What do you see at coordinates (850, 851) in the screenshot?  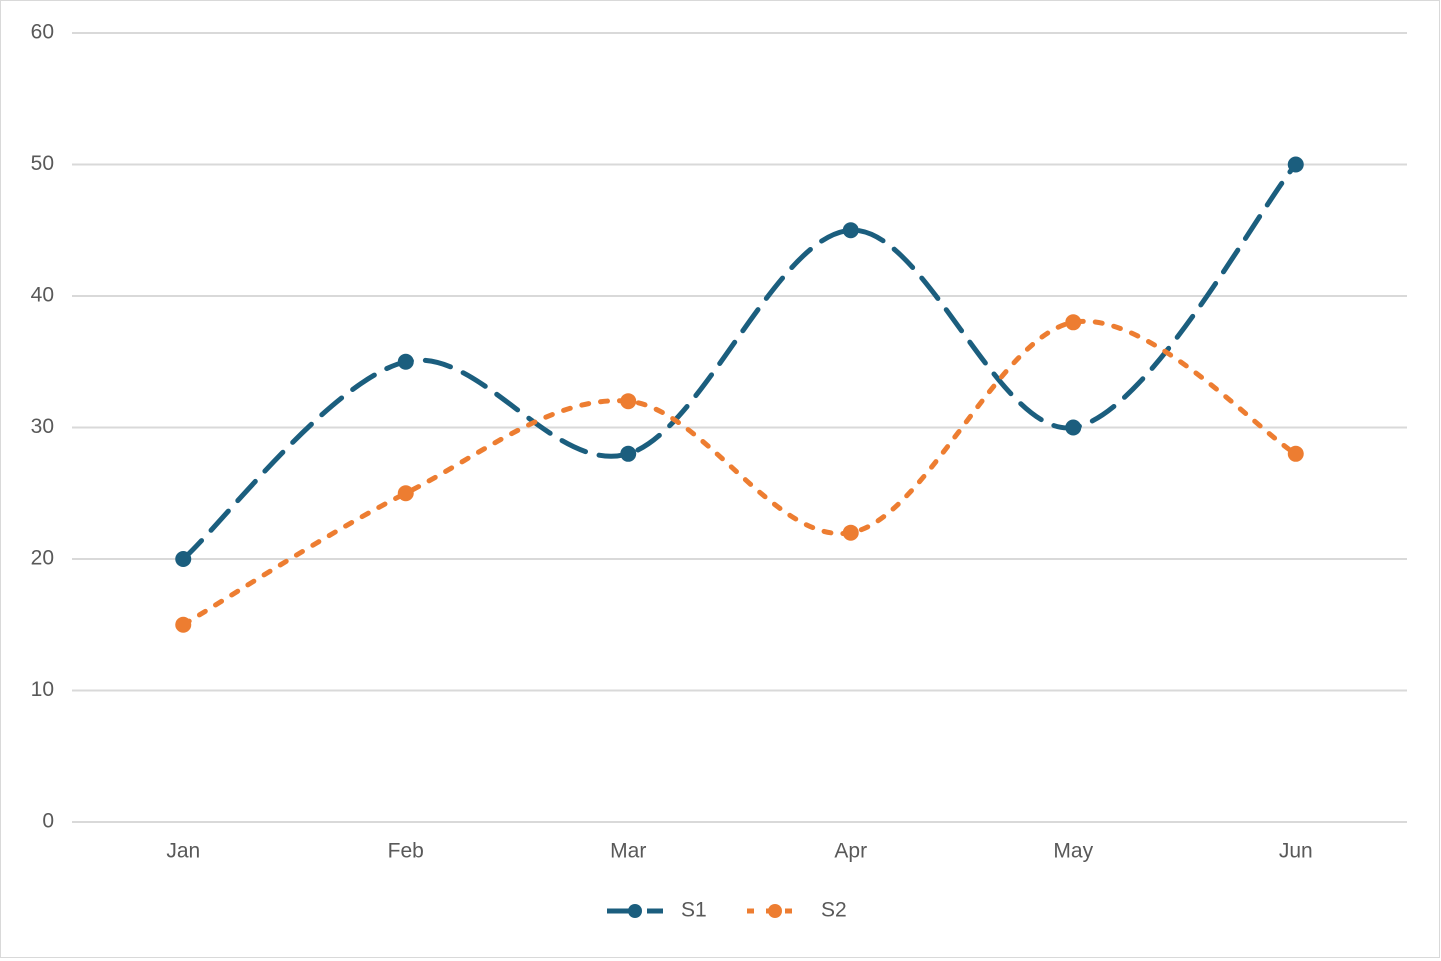 I see `x-tick-label: Apr` at bounding box center [850, 851].